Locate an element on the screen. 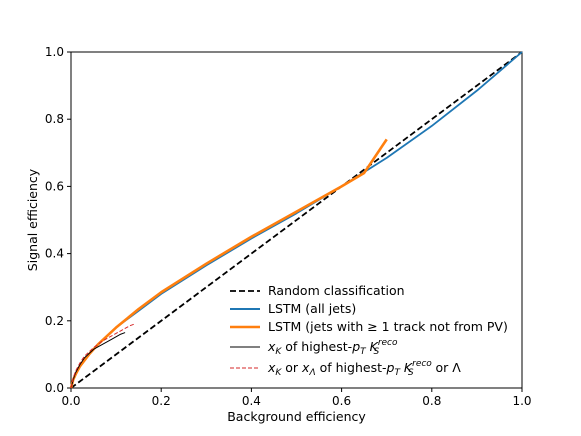 This screenshot has width=581, height=436. x-axis-label: Background efficiency is located at coordinates (296, 416).